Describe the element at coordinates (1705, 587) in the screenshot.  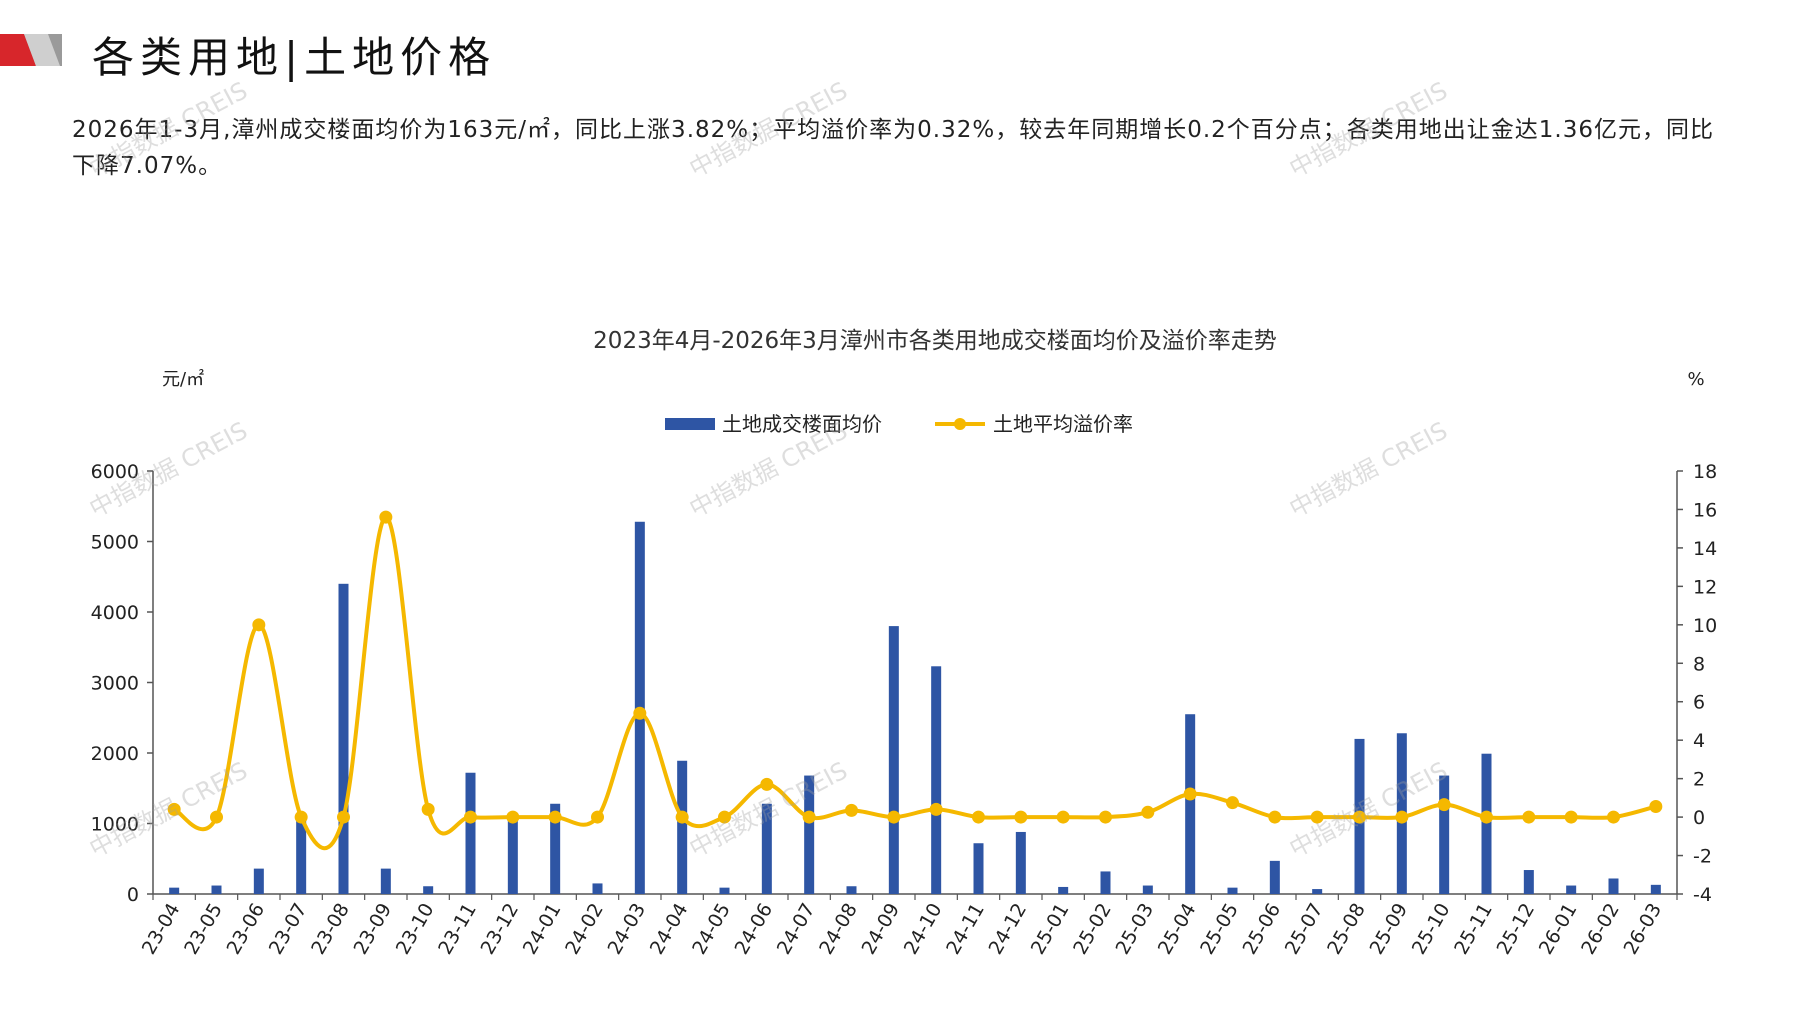
I see `right-tick-label: 12` at that location.